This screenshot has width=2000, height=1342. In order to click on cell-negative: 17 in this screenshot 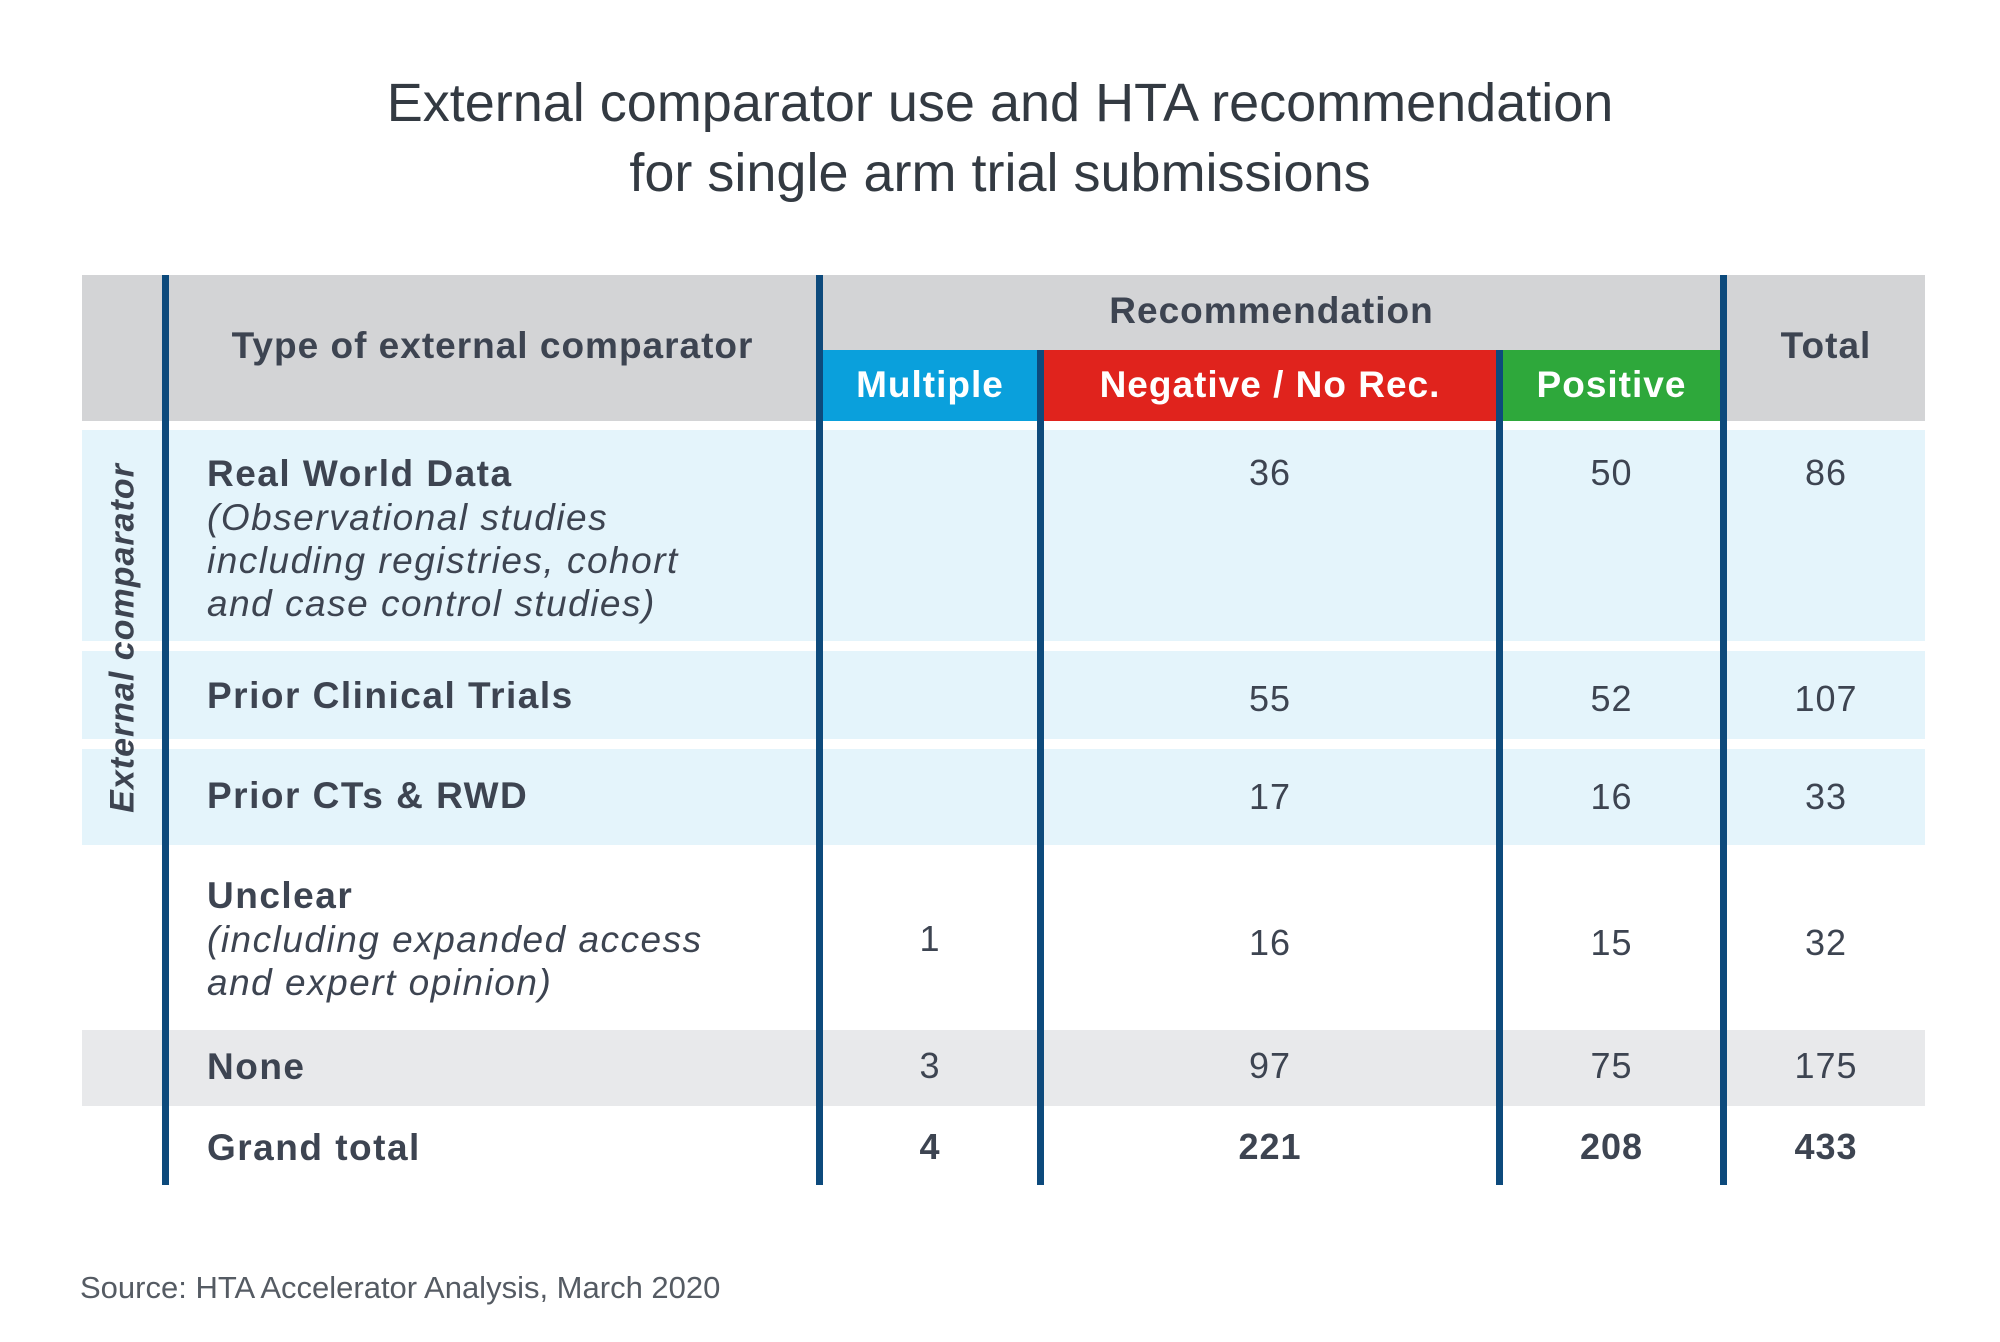, I will do `click(1270, 796)`.